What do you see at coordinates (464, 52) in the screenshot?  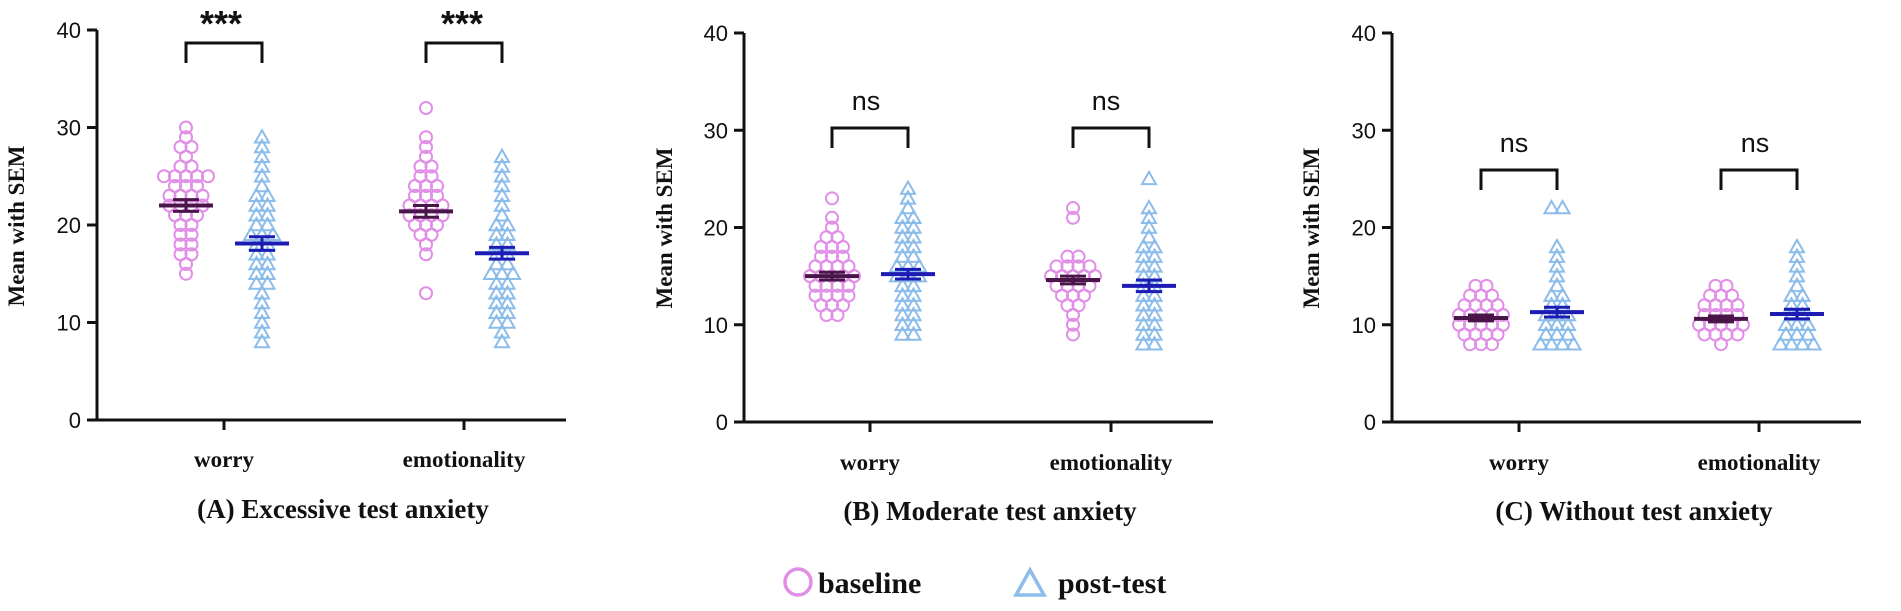 I see `panel-a-sig-bracket-emotionality` at bounding box center [464, 52].